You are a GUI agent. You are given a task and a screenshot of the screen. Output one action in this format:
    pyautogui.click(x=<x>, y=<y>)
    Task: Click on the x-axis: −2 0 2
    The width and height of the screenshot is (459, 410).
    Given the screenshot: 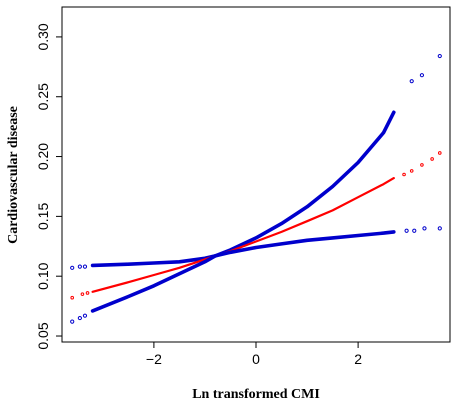 What is the action you would take?
    pyautogui.click(x=254, y=354)
    